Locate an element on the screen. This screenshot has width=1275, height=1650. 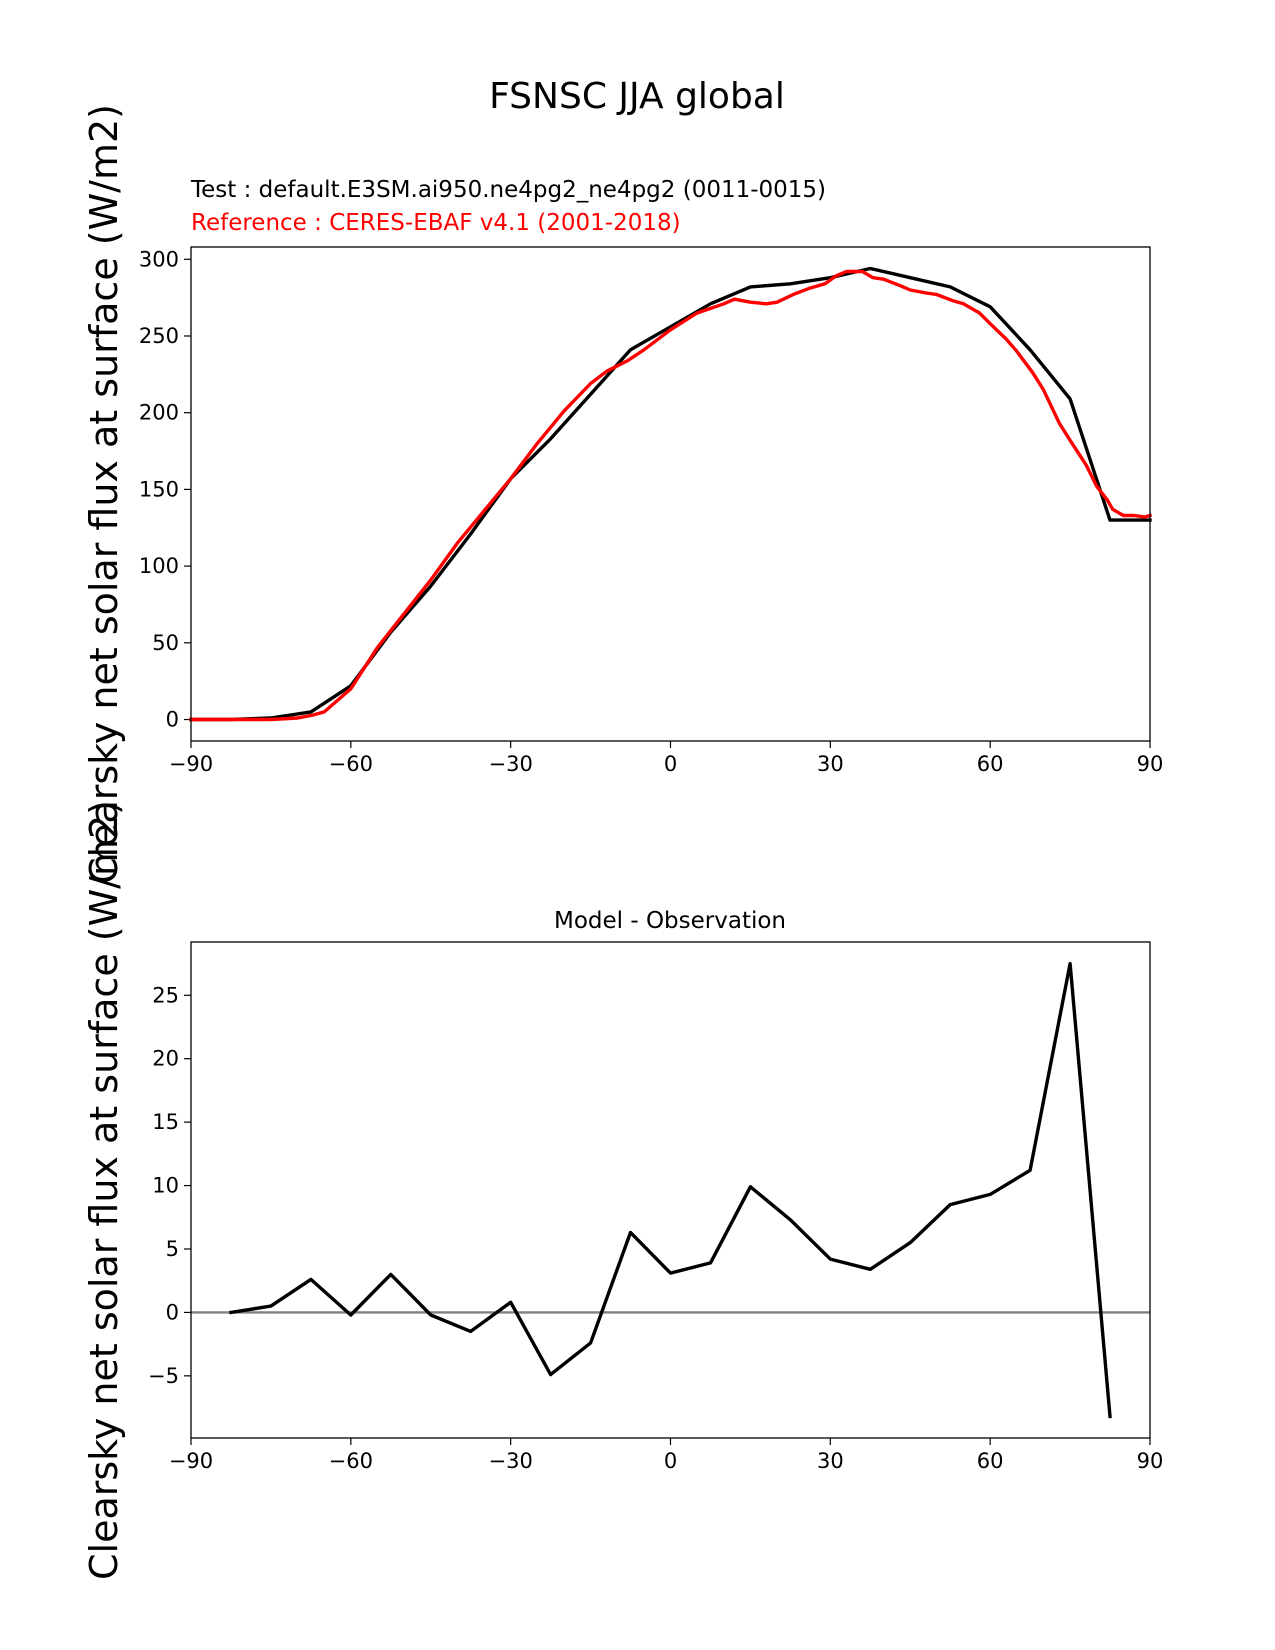
difference-title: Model - Observation is located at coordinates (670, 921).